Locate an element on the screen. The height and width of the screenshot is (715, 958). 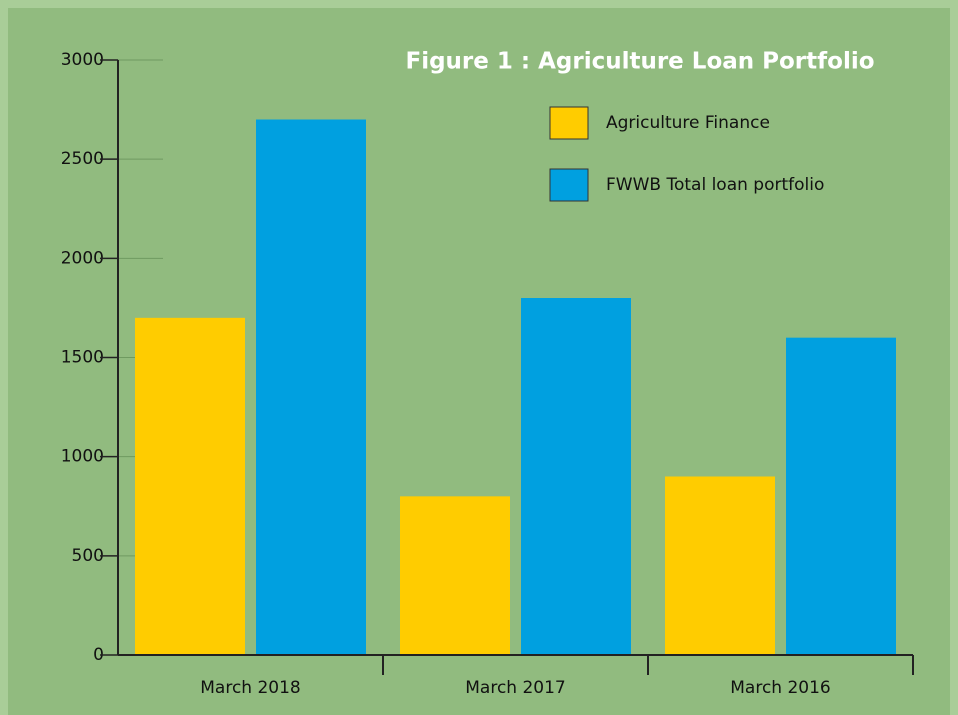
x-tick-label: March 2017 is located at coordinates (515, 688).